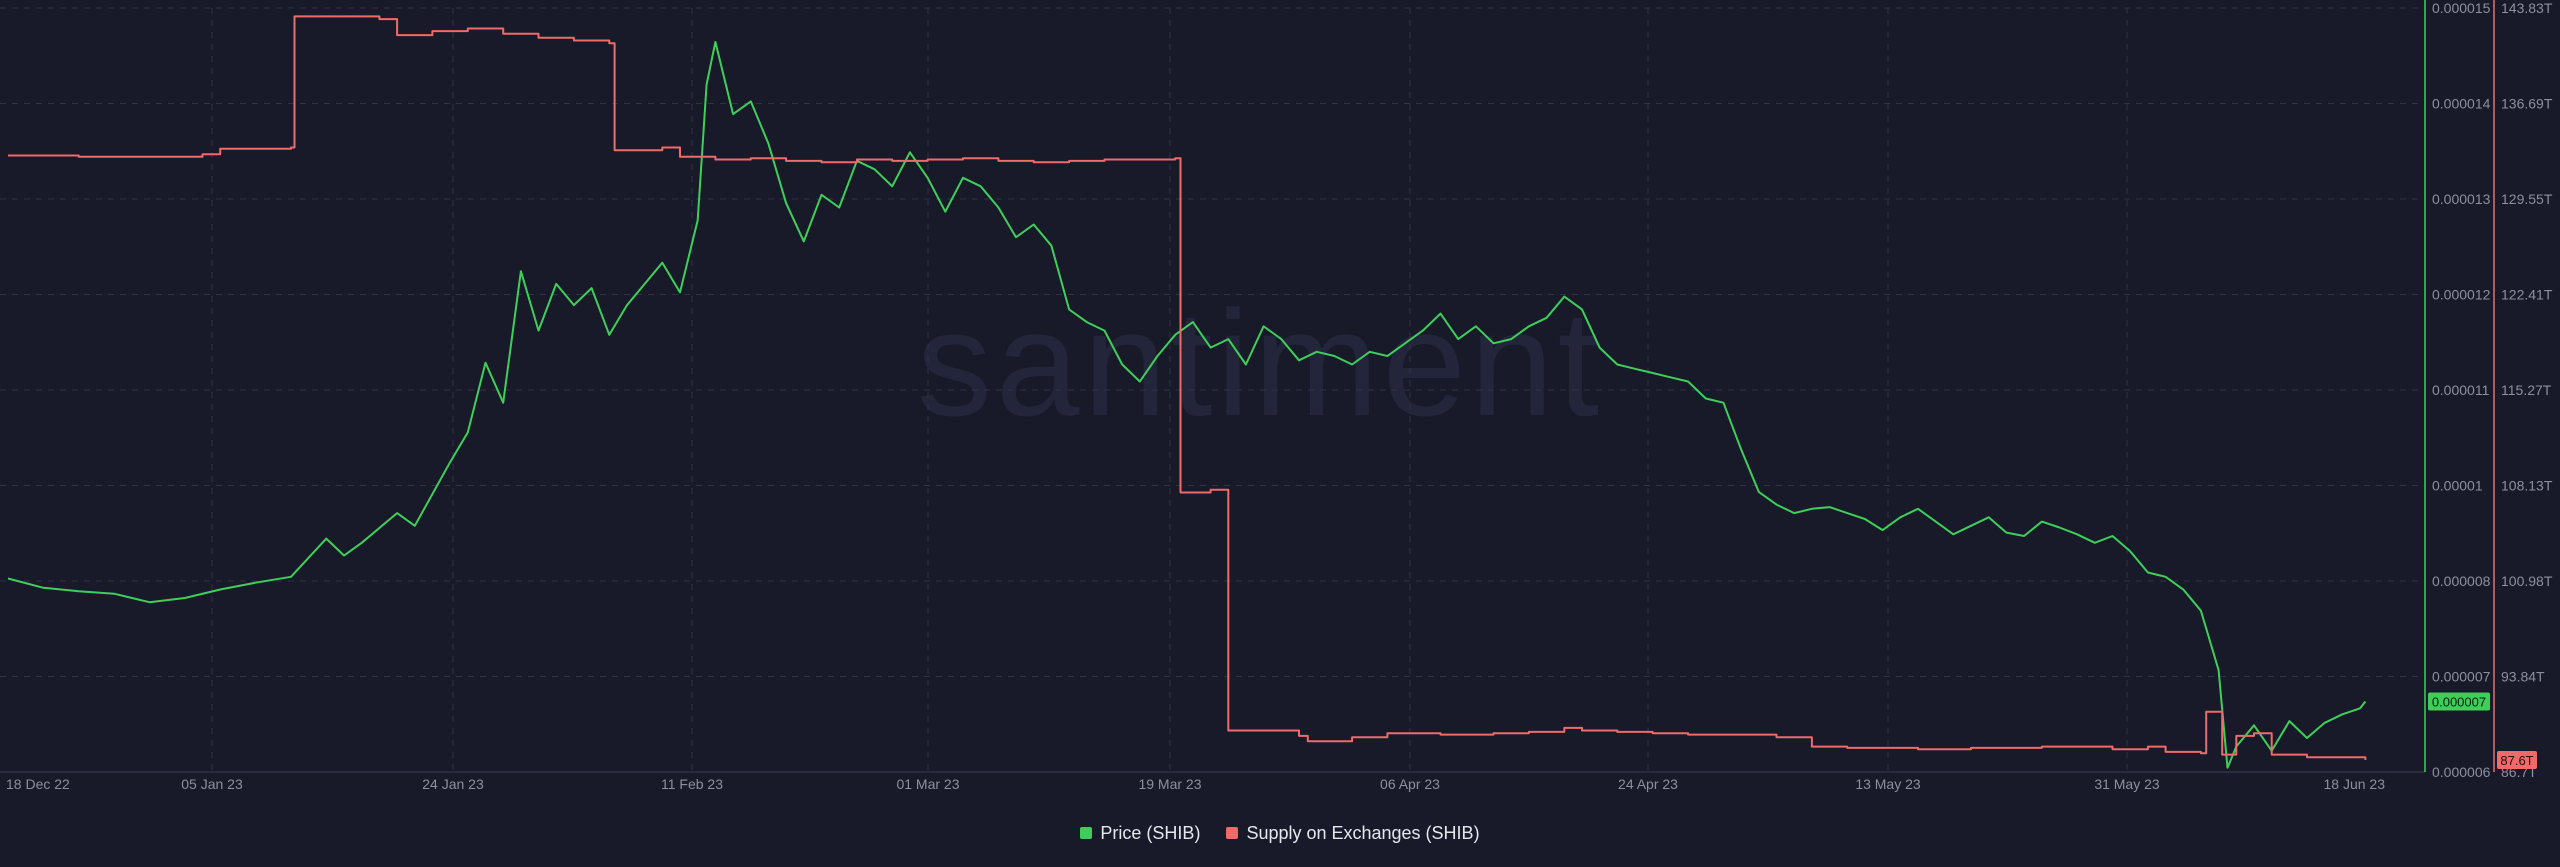  I want to click on y-right-tick-label: 100.98T, so click(2527, 581).